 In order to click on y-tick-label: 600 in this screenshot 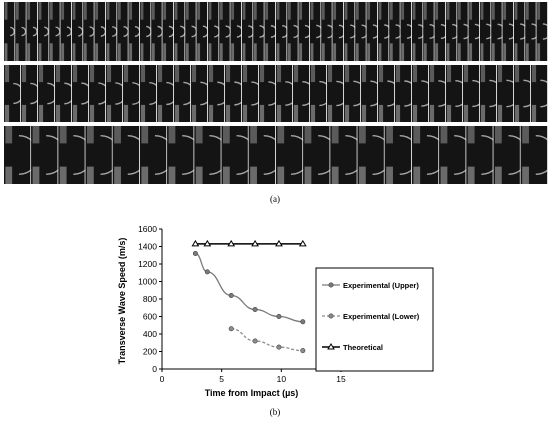, I will do `click(150, 317)`.